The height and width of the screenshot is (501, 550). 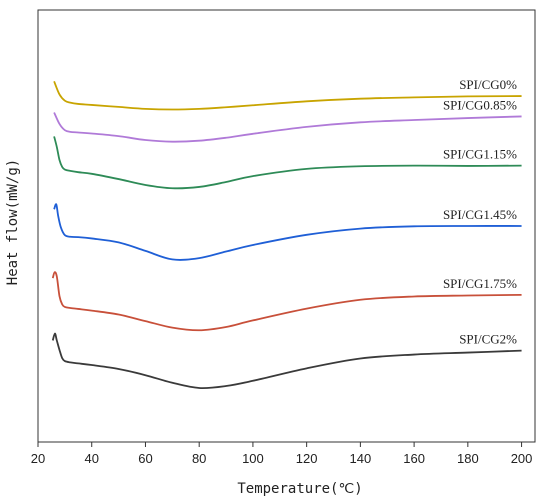 What do you see at coordinates (13, 222) in the screenshot?
I see `y-axis-title: Heat flow(mW/g)` at bounding box center [13, 222].